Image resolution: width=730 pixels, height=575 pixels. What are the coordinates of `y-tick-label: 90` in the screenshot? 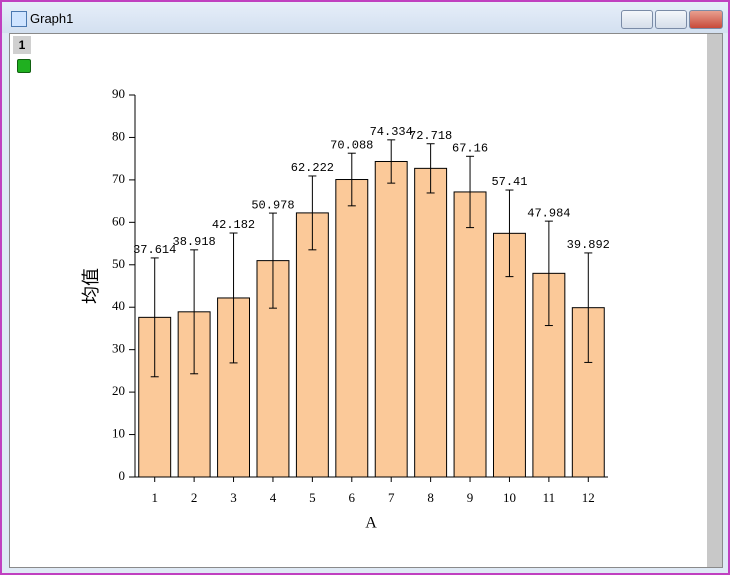 It's located at (118, 93).